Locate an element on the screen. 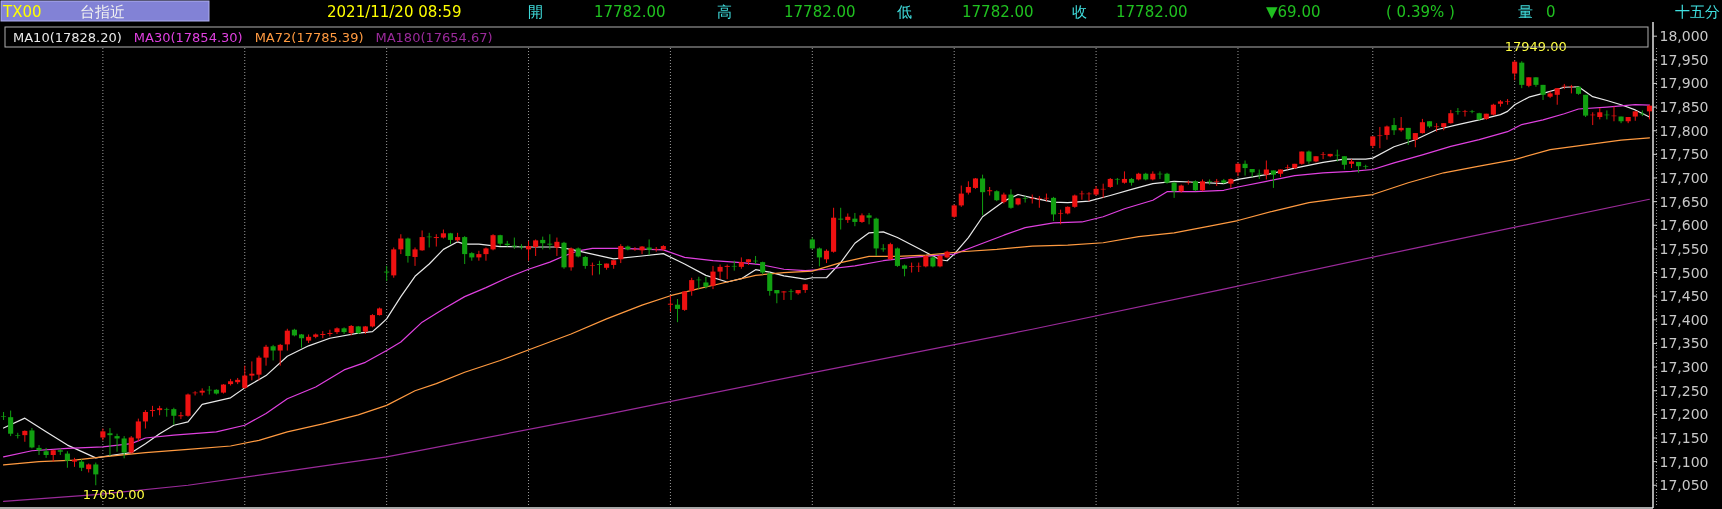  y-tick-label: 17,950 is located at coordinates (1684, 59).